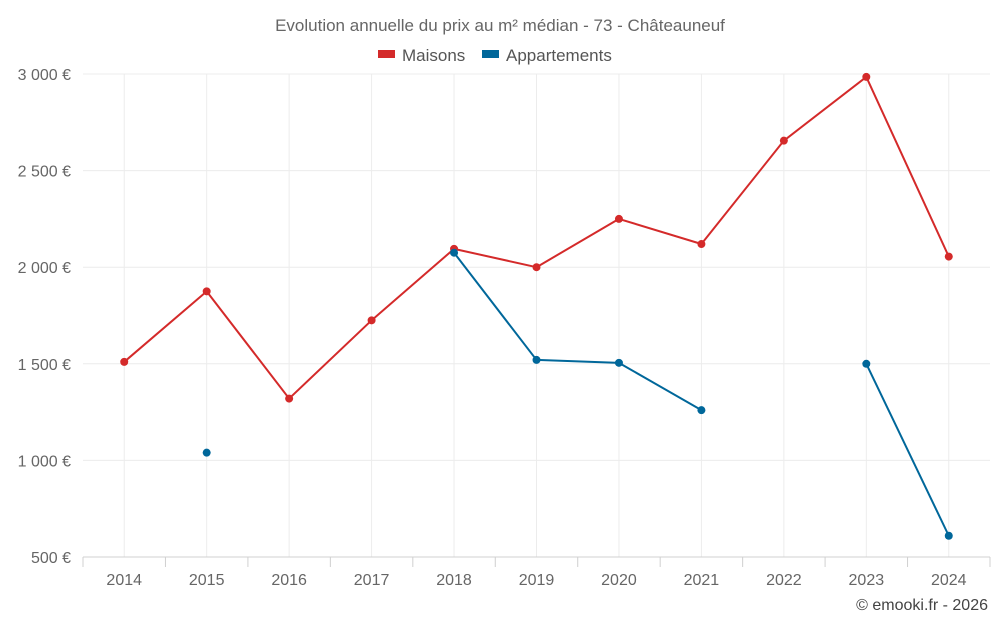 This screenshot has height=625, width=1000. I want to click on x-tick-label: 2016, so click(289, 580).